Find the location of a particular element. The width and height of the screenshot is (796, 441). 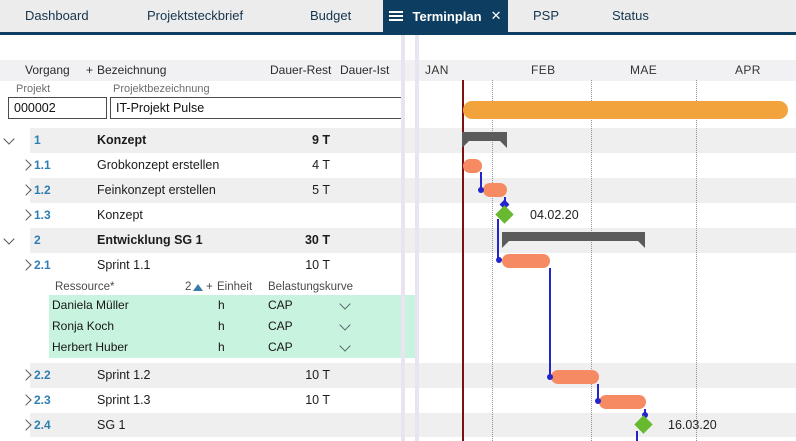

project-id-input is located at coordinates (57, 108).